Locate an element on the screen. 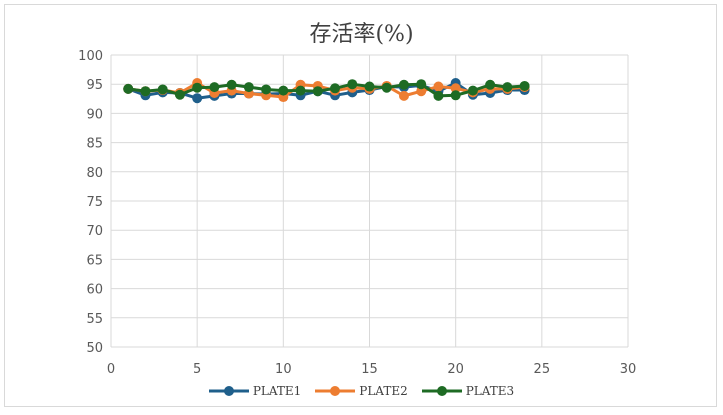  legend-label: PLATE3 is located at coordinates (490, 391).